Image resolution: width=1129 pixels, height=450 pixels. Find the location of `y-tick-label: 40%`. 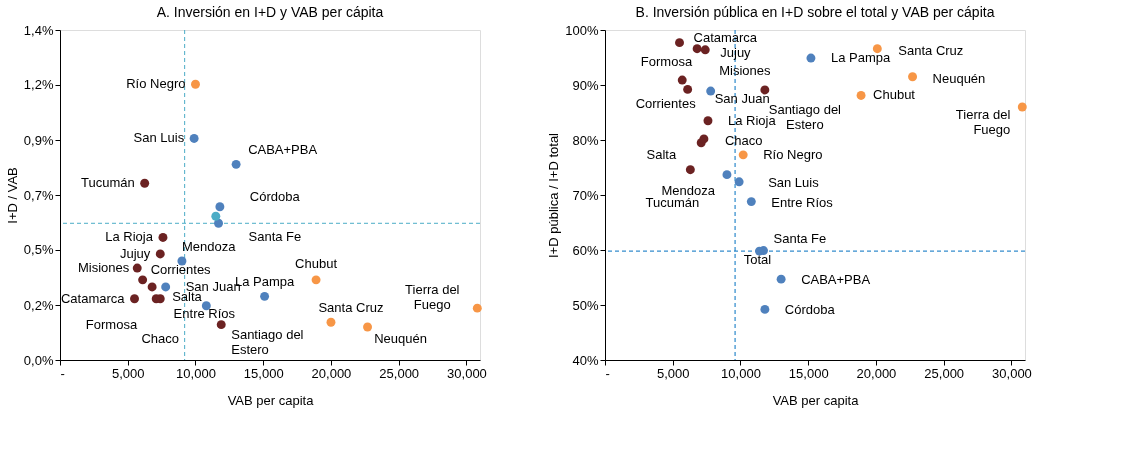

y-tick-label: 40% is located at coordinates (585, 360).